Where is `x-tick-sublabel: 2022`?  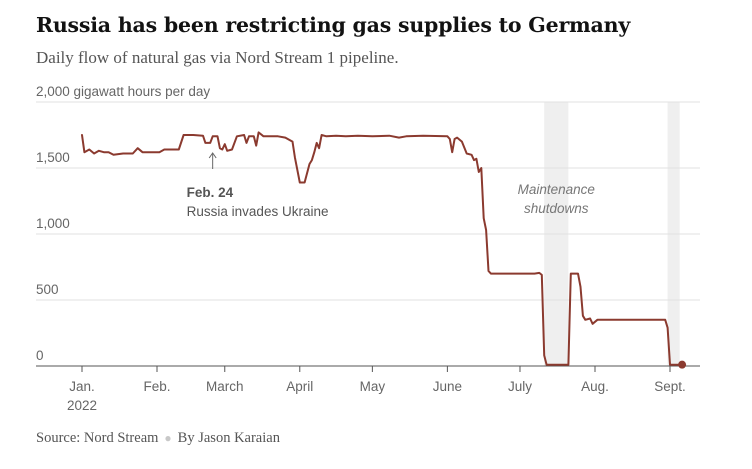
x-tick-sublabel: 2022 is located at coordinates (82, 405).